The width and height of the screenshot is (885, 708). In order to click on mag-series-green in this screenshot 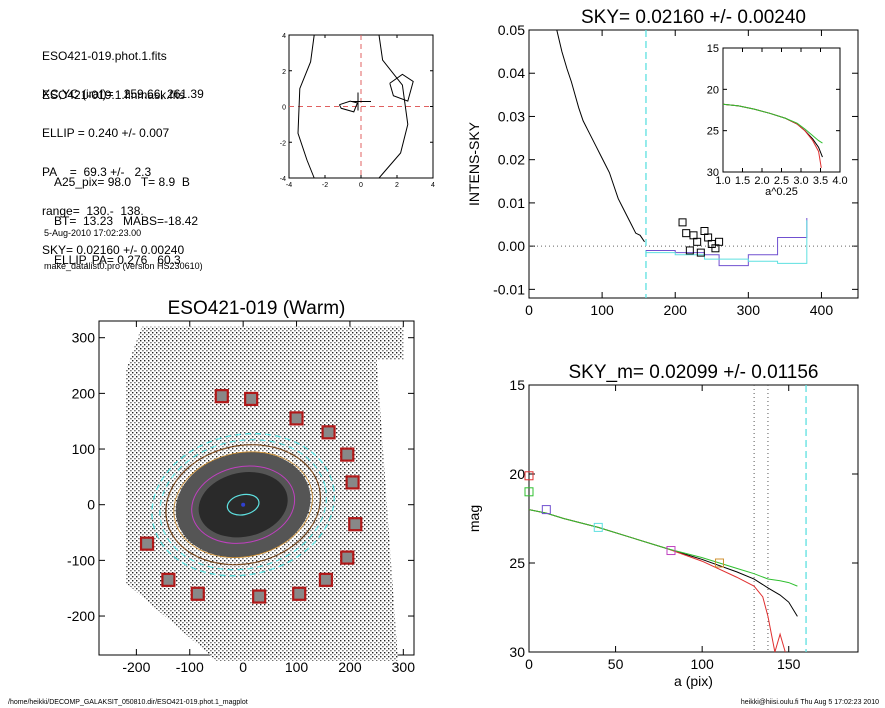, I will do `click(663, 548)`.